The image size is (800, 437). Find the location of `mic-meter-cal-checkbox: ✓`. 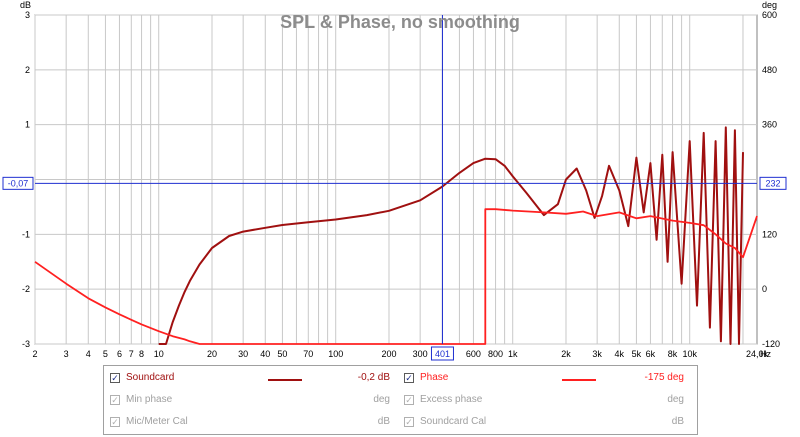

mic-meter-cal-checkbox: ✓ is located at coordinates (115, 422).